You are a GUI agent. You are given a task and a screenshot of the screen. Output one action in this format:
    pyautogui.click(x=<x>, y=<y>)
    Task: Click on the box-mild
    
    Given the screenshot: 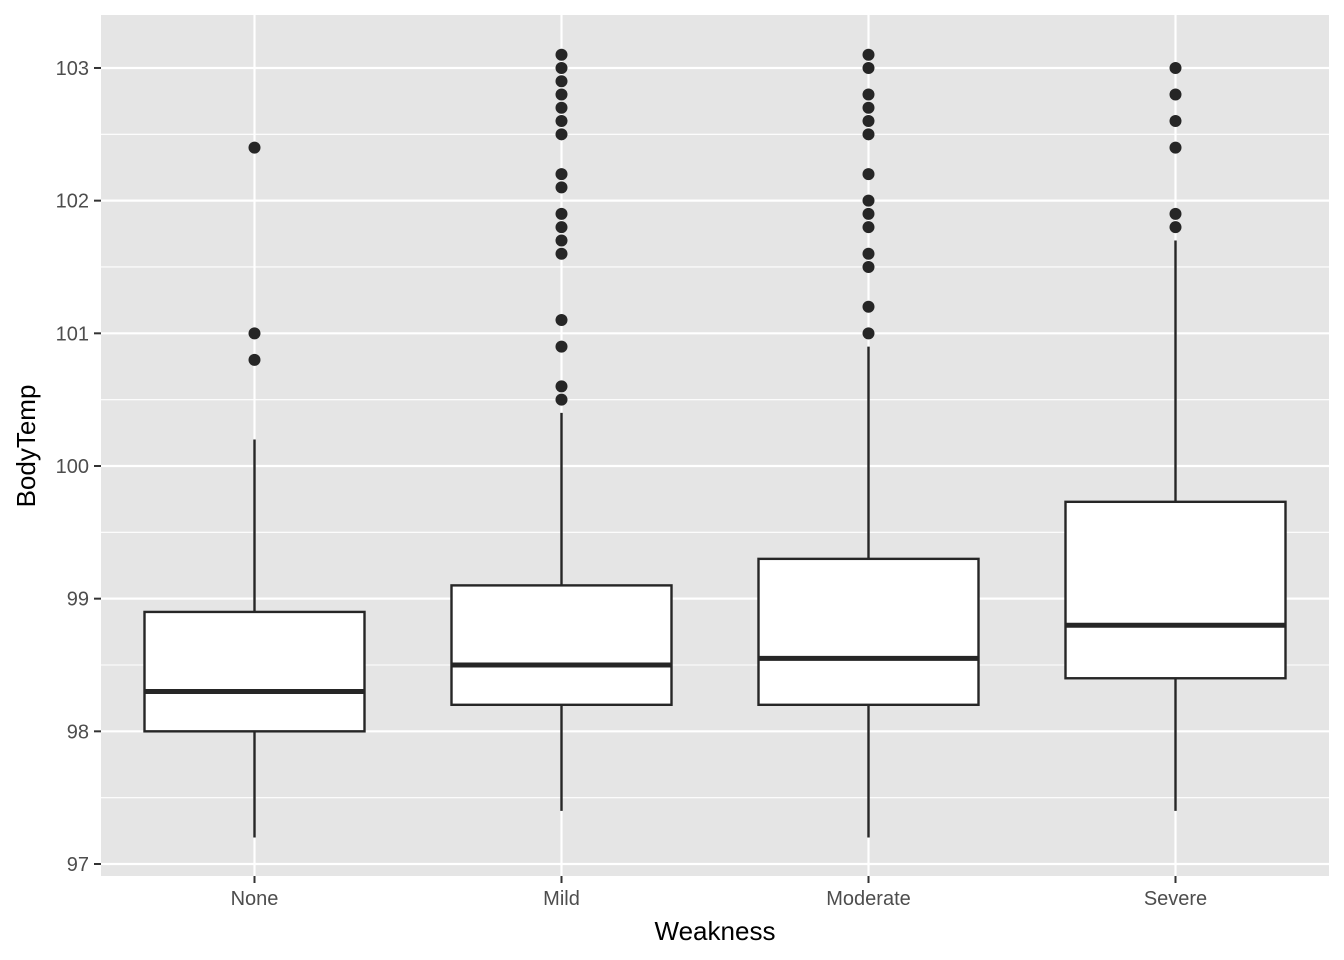 What is the action you would take?
    pyautogui.click(x=561, y=429)
    